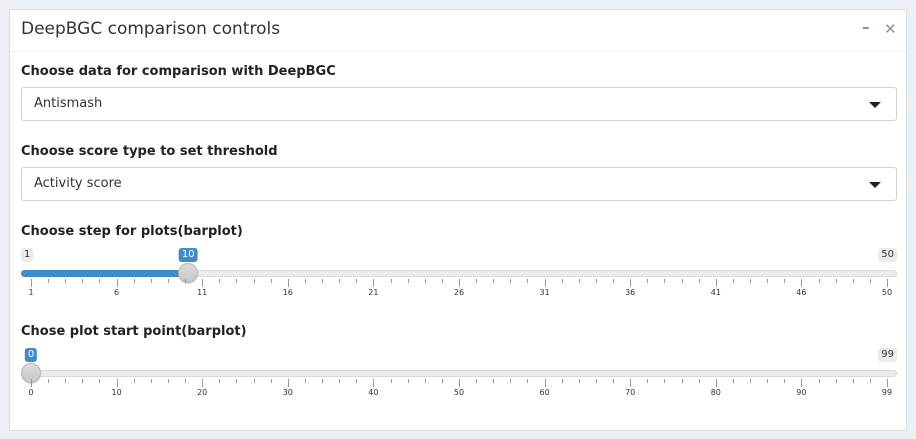  What do you see at coordinates (630, 392) in the screenshot?
I see `slider-tick-label: 70` at bounding box center [630, 392].